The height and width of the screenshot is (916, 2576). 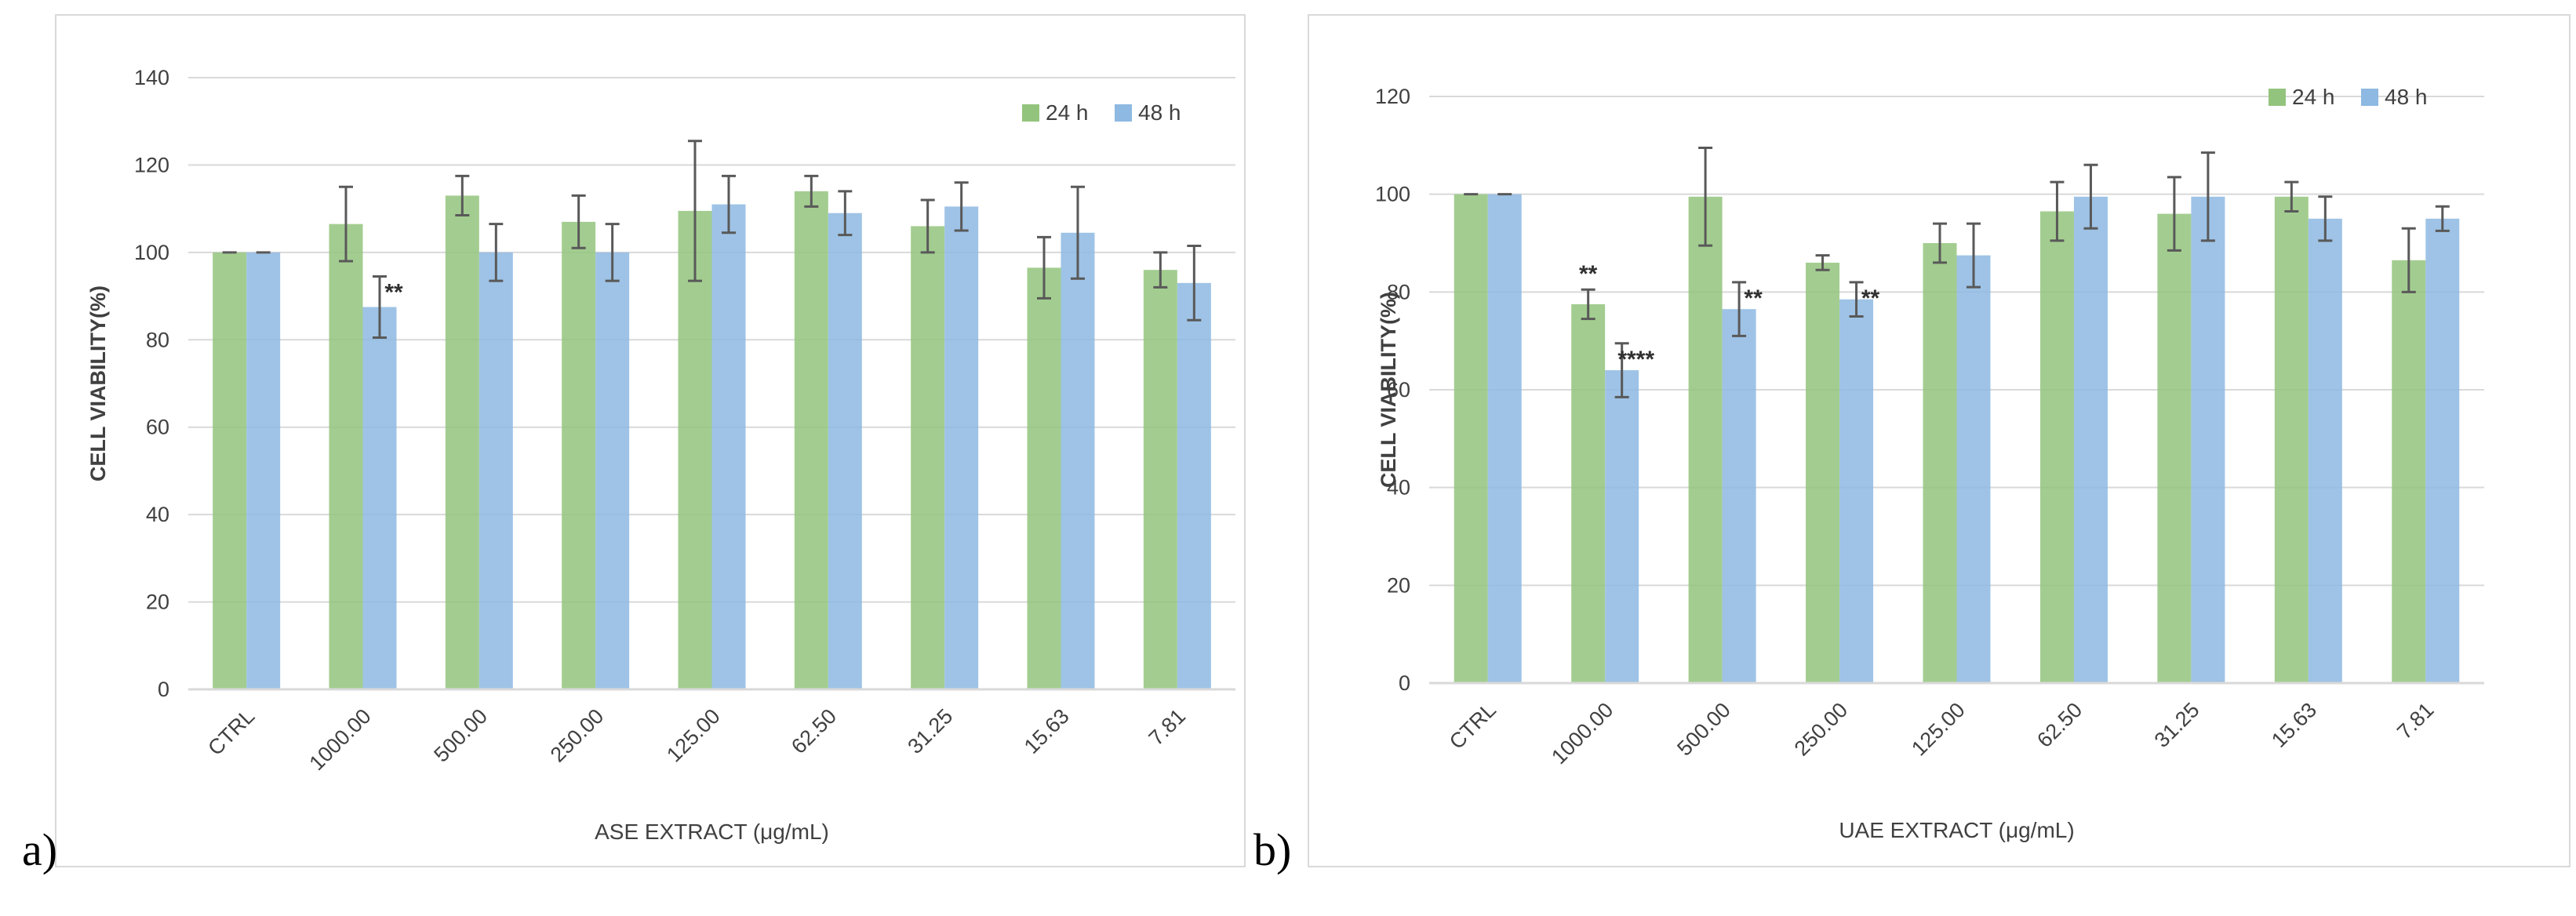 I want to click on y-tick-label: 140, so click(x=151, y=77).